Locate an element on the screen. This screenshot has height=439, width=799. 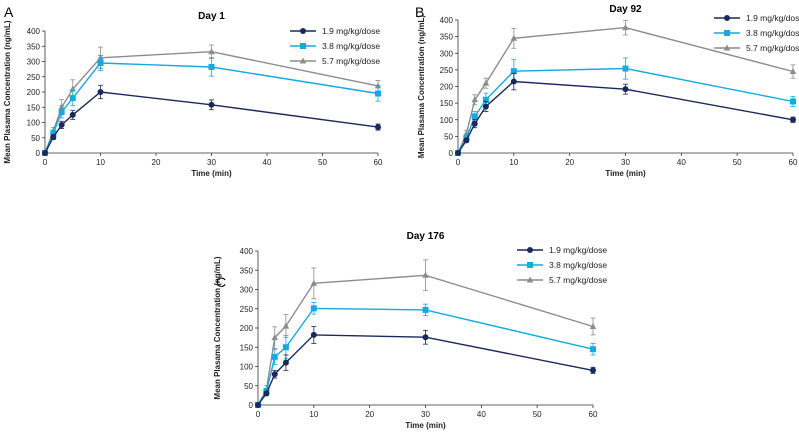
chart-title: Day 176 is located at coordinates (426, 236).